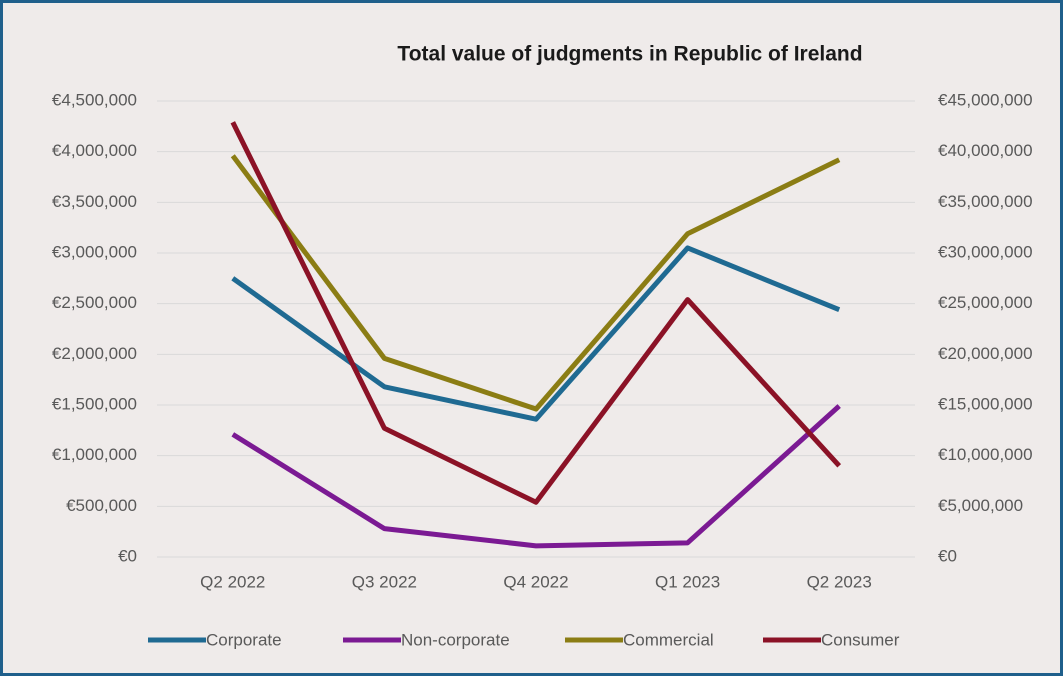 This screenshot has height=676, width=1063. Describe the element at coordinates (985, 251) in the screenshot. I see `y2-tick-label: €30,000,000` at that location.